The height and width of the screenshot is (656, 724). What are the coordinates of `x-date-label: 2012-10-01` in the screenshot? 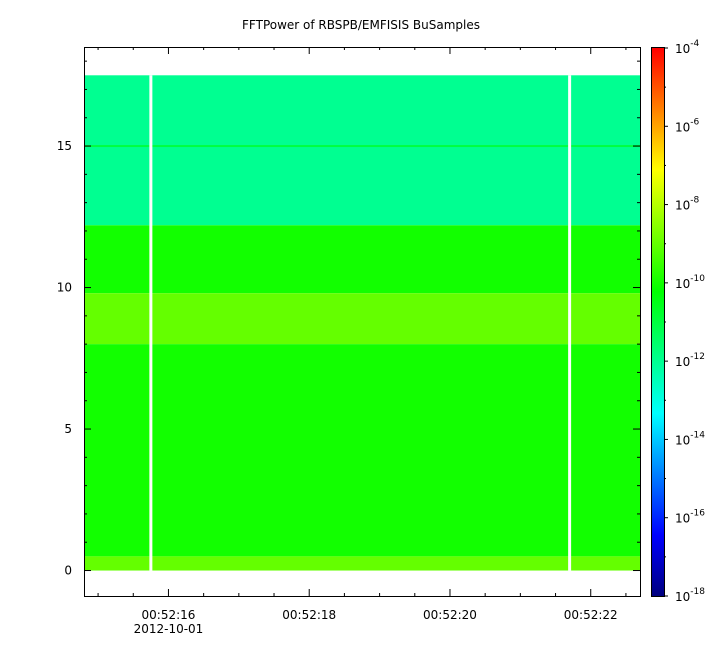 It's located at (169, 629).